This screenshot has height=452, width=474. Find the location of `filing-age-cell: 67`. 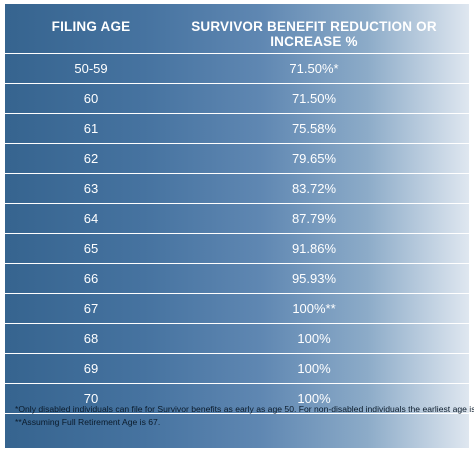

filing-age-cell: 67 is located at coordinates (91, 308).